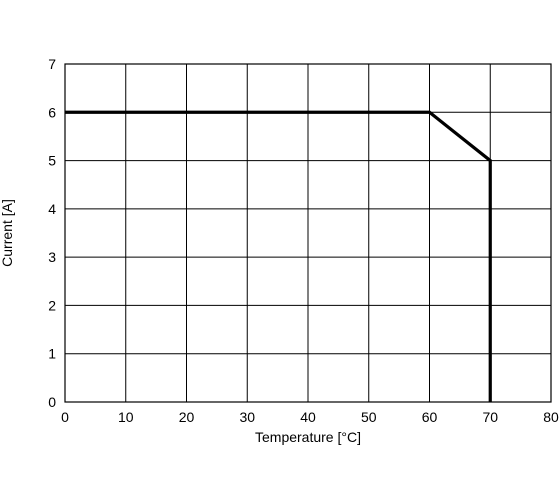  I want to click on x-tick-label: 70, so click(490, 417).